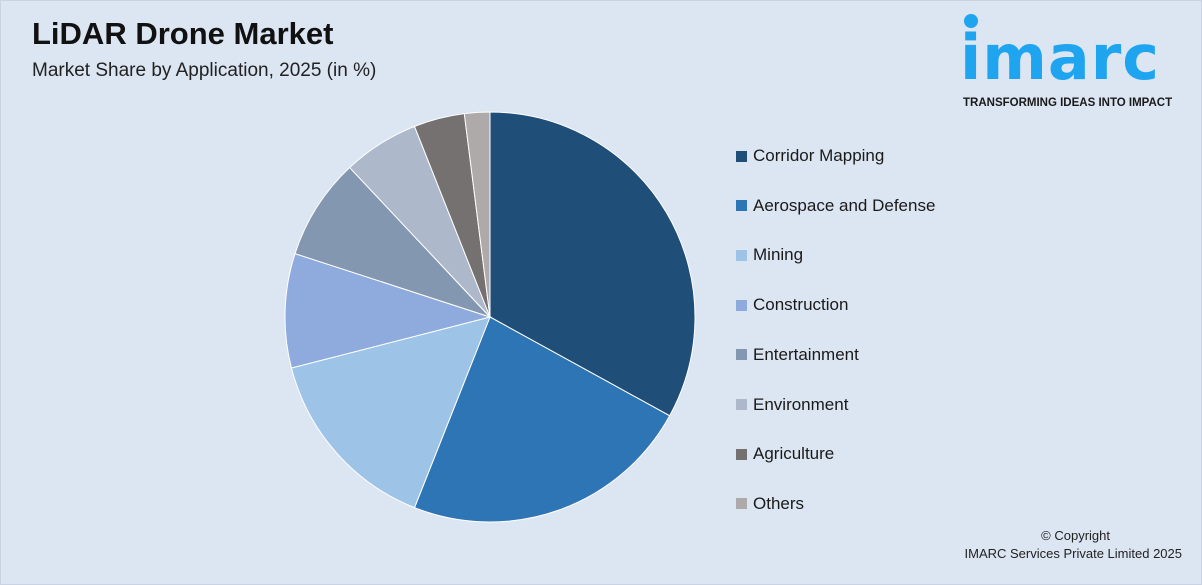  What do you see at coordinates (801, 305) in the screenshot?
I see `legend-label: Construction` at bounding box center [801, 305].